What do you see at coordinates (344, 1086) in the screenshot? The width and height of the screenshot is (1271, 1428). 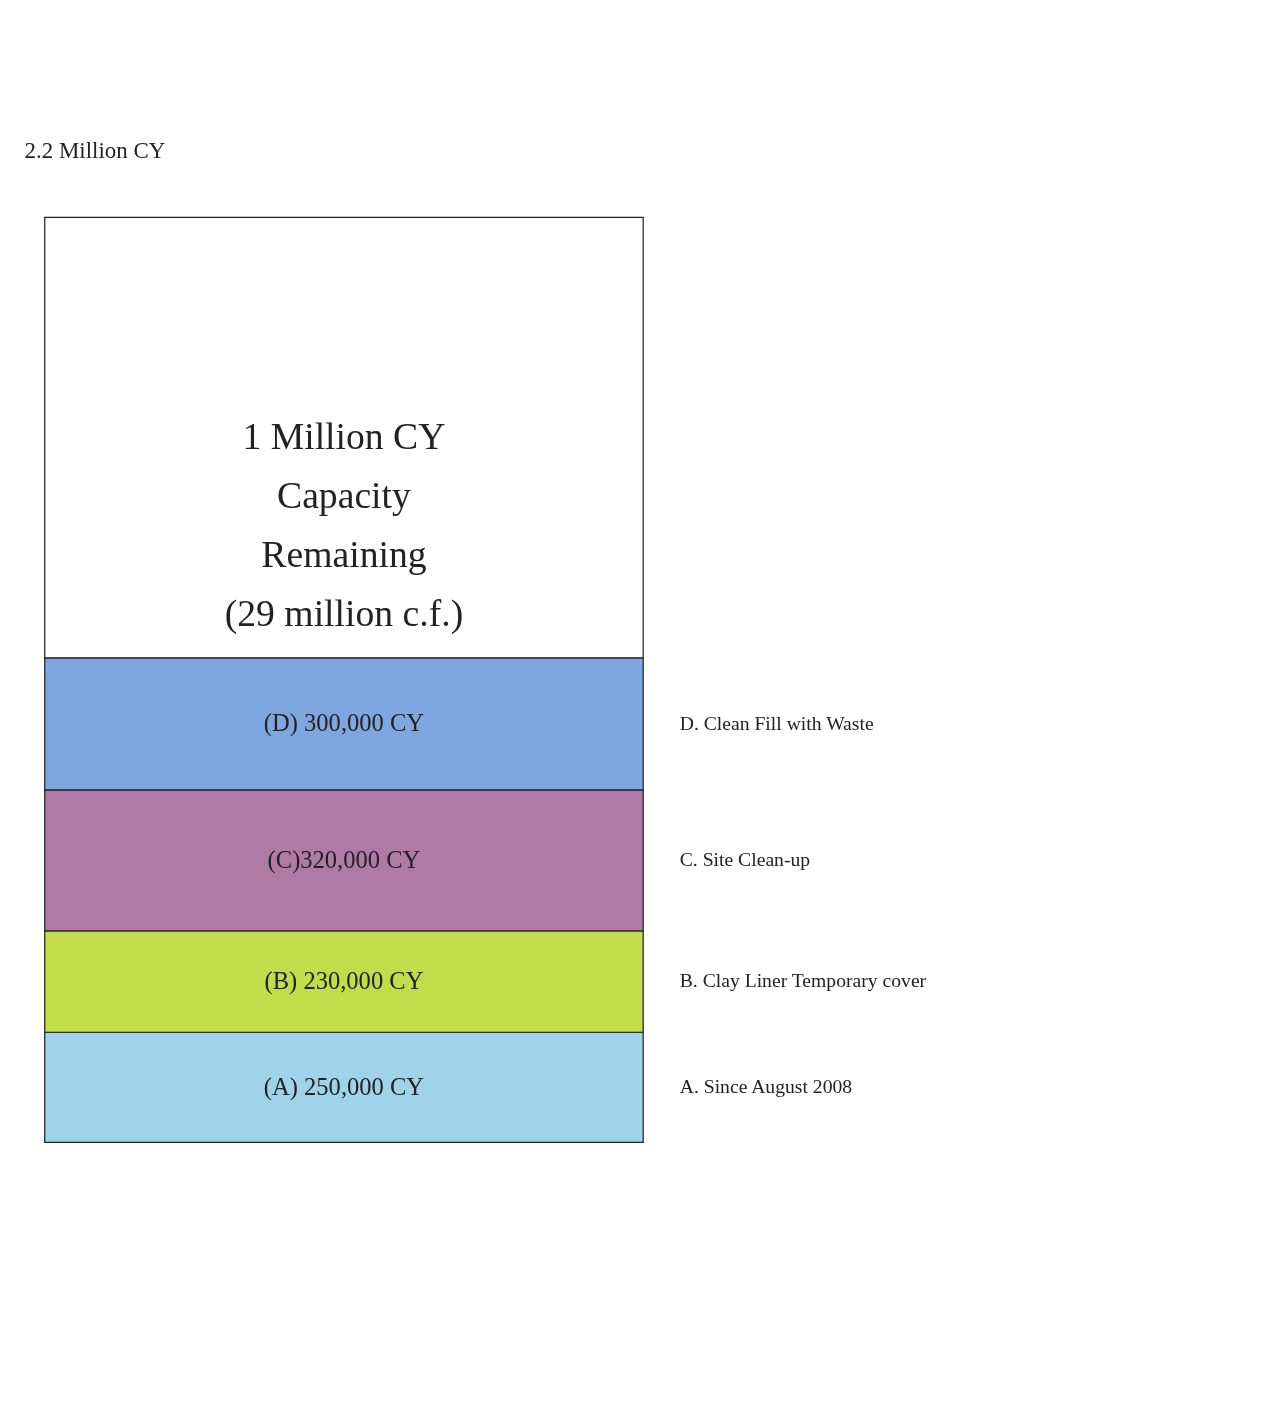 I see `data-label: (A) 250,000 CY` at bounding box center [344, 1086].